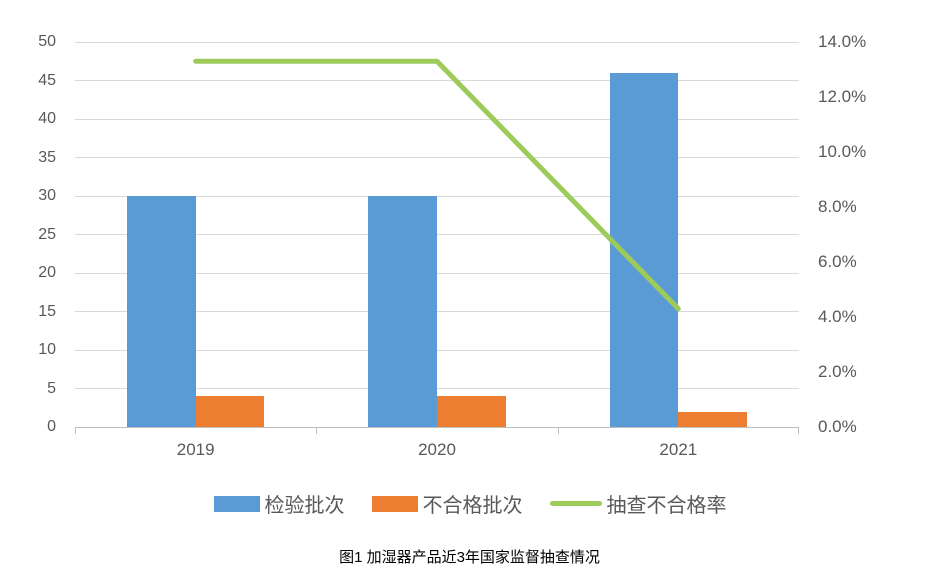 This screenshot has height=582, width=939. I want to click on left-axis-tick-label: 50, so click(47, 41).